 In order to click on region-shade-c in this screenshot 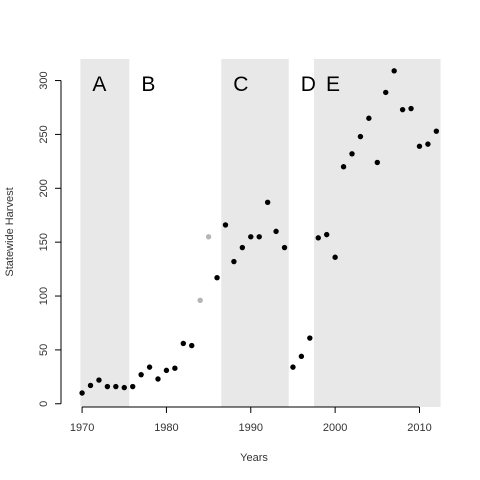, I will do `click(255, 233)`.